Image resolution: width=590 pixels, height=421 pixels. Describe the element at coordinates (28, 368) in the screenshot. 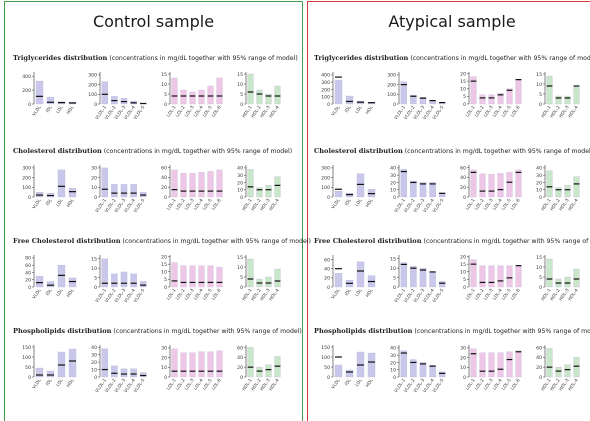

I see `y-tick-label: 50` at that location.